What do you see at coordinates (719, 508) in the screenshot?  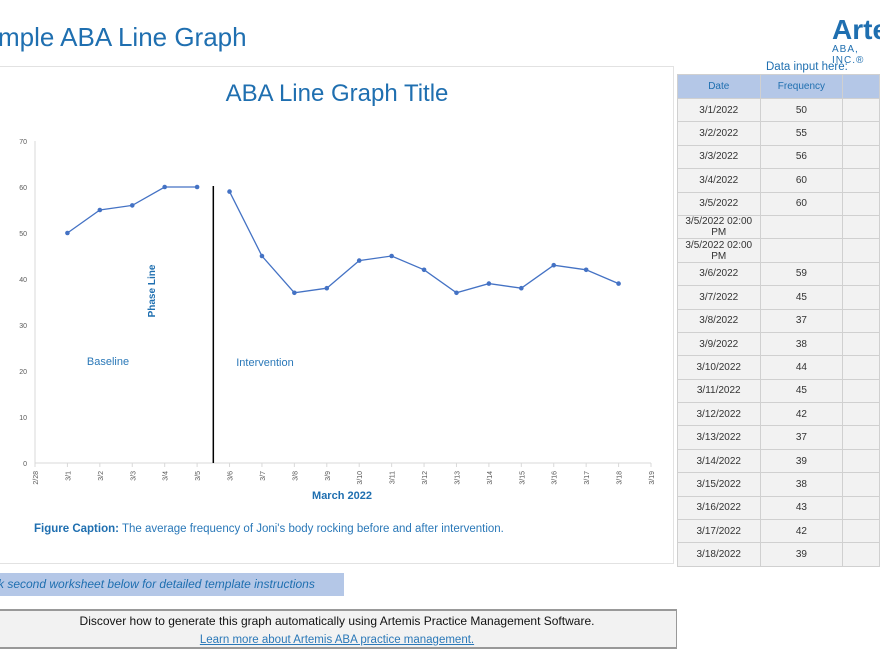 I see `date-cell: 3/16/2022` at bounding box center [719, 508].